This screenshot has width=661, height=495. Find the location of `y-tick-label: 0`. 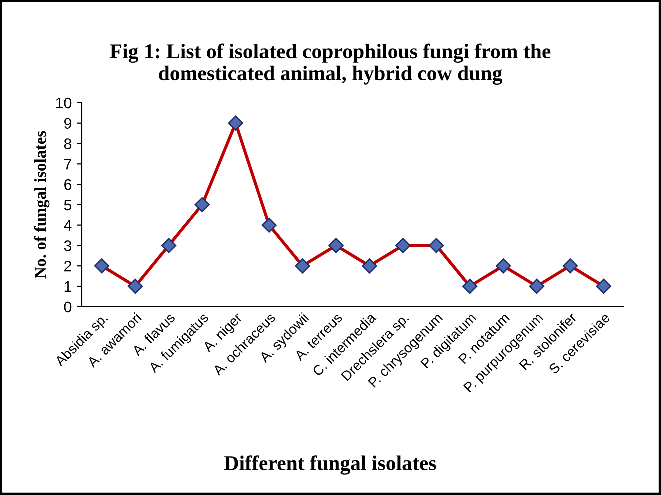

y-tick-label: 0 is located at coordinates (68, 307).